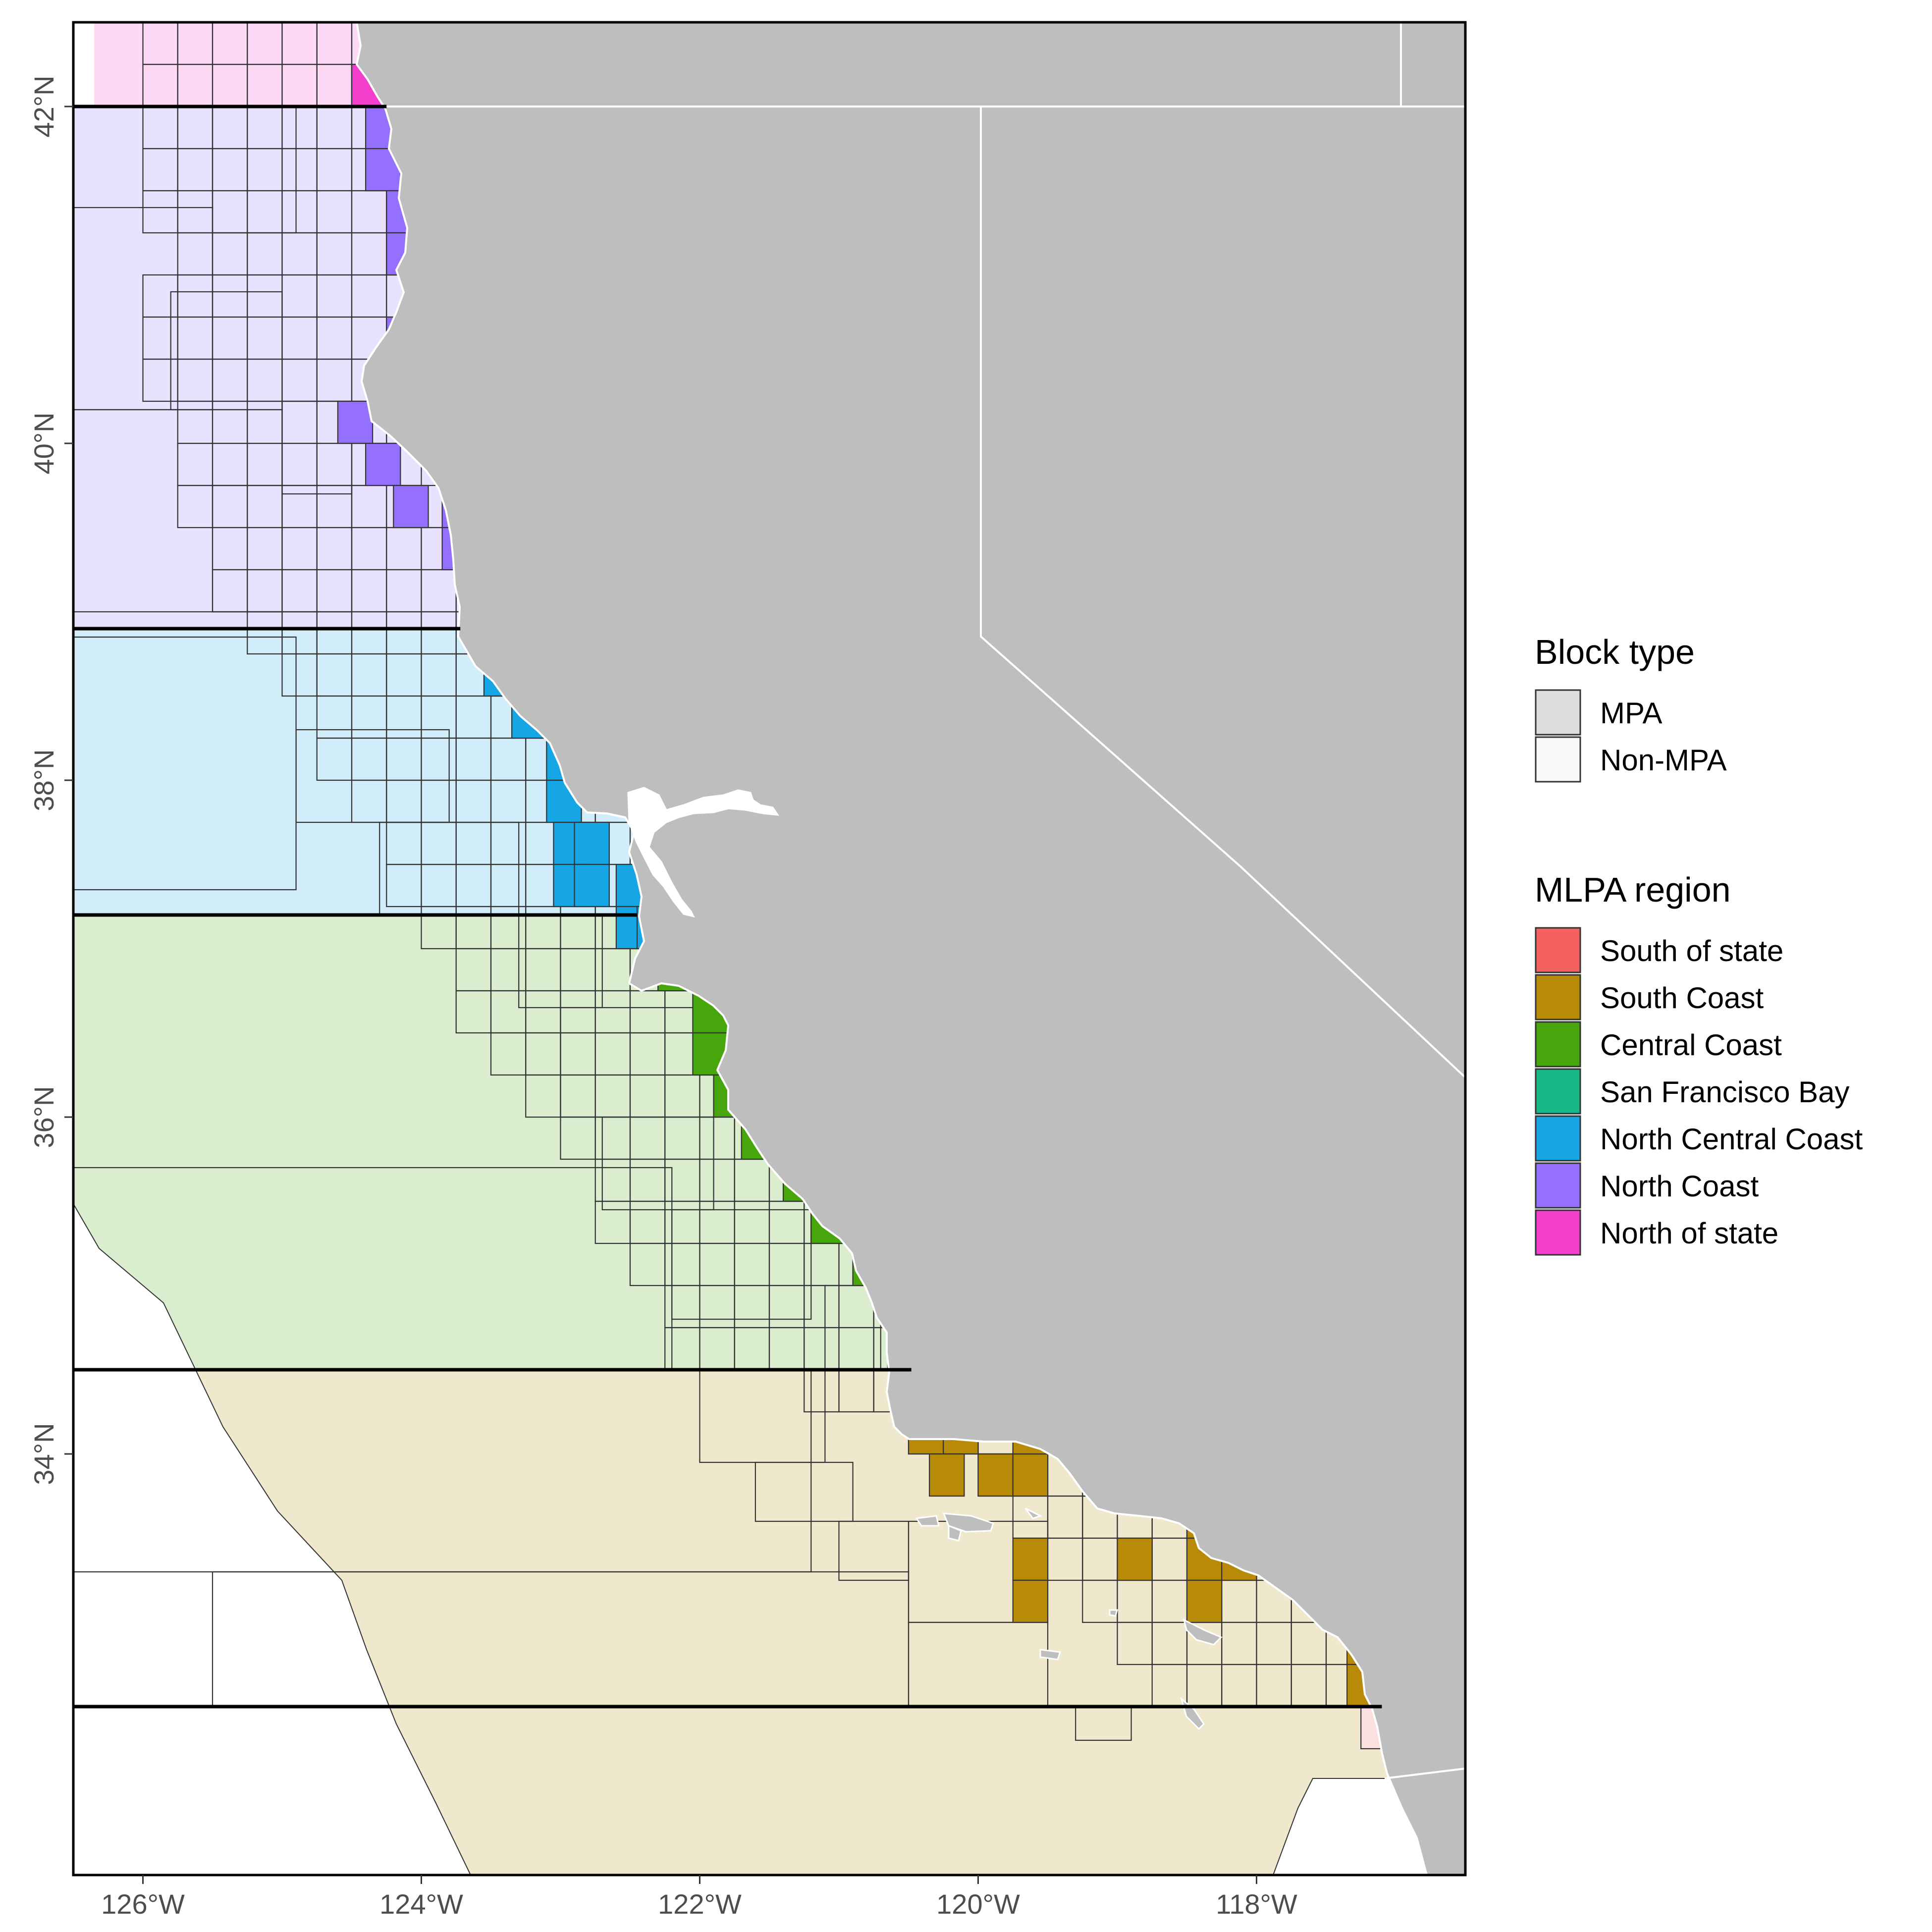 The width and height of the screenshot is (1932, 1932). What do you see at coordinates (1689, 1233) in the screenshot?
I see `legend-label-region: North of state` at bounding box center [1689, 1233].